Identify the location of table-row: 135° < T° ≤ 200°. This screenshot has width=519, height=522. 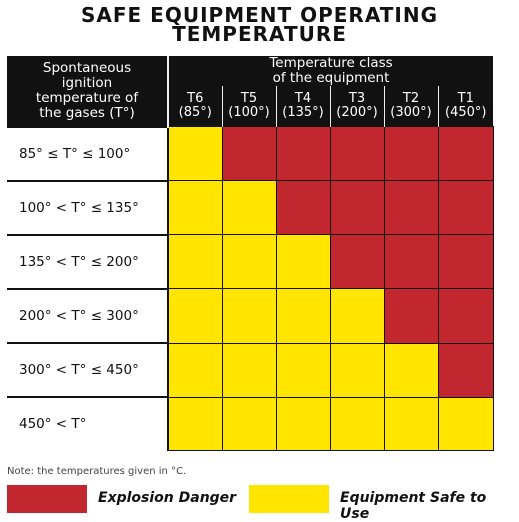
(250, 261).